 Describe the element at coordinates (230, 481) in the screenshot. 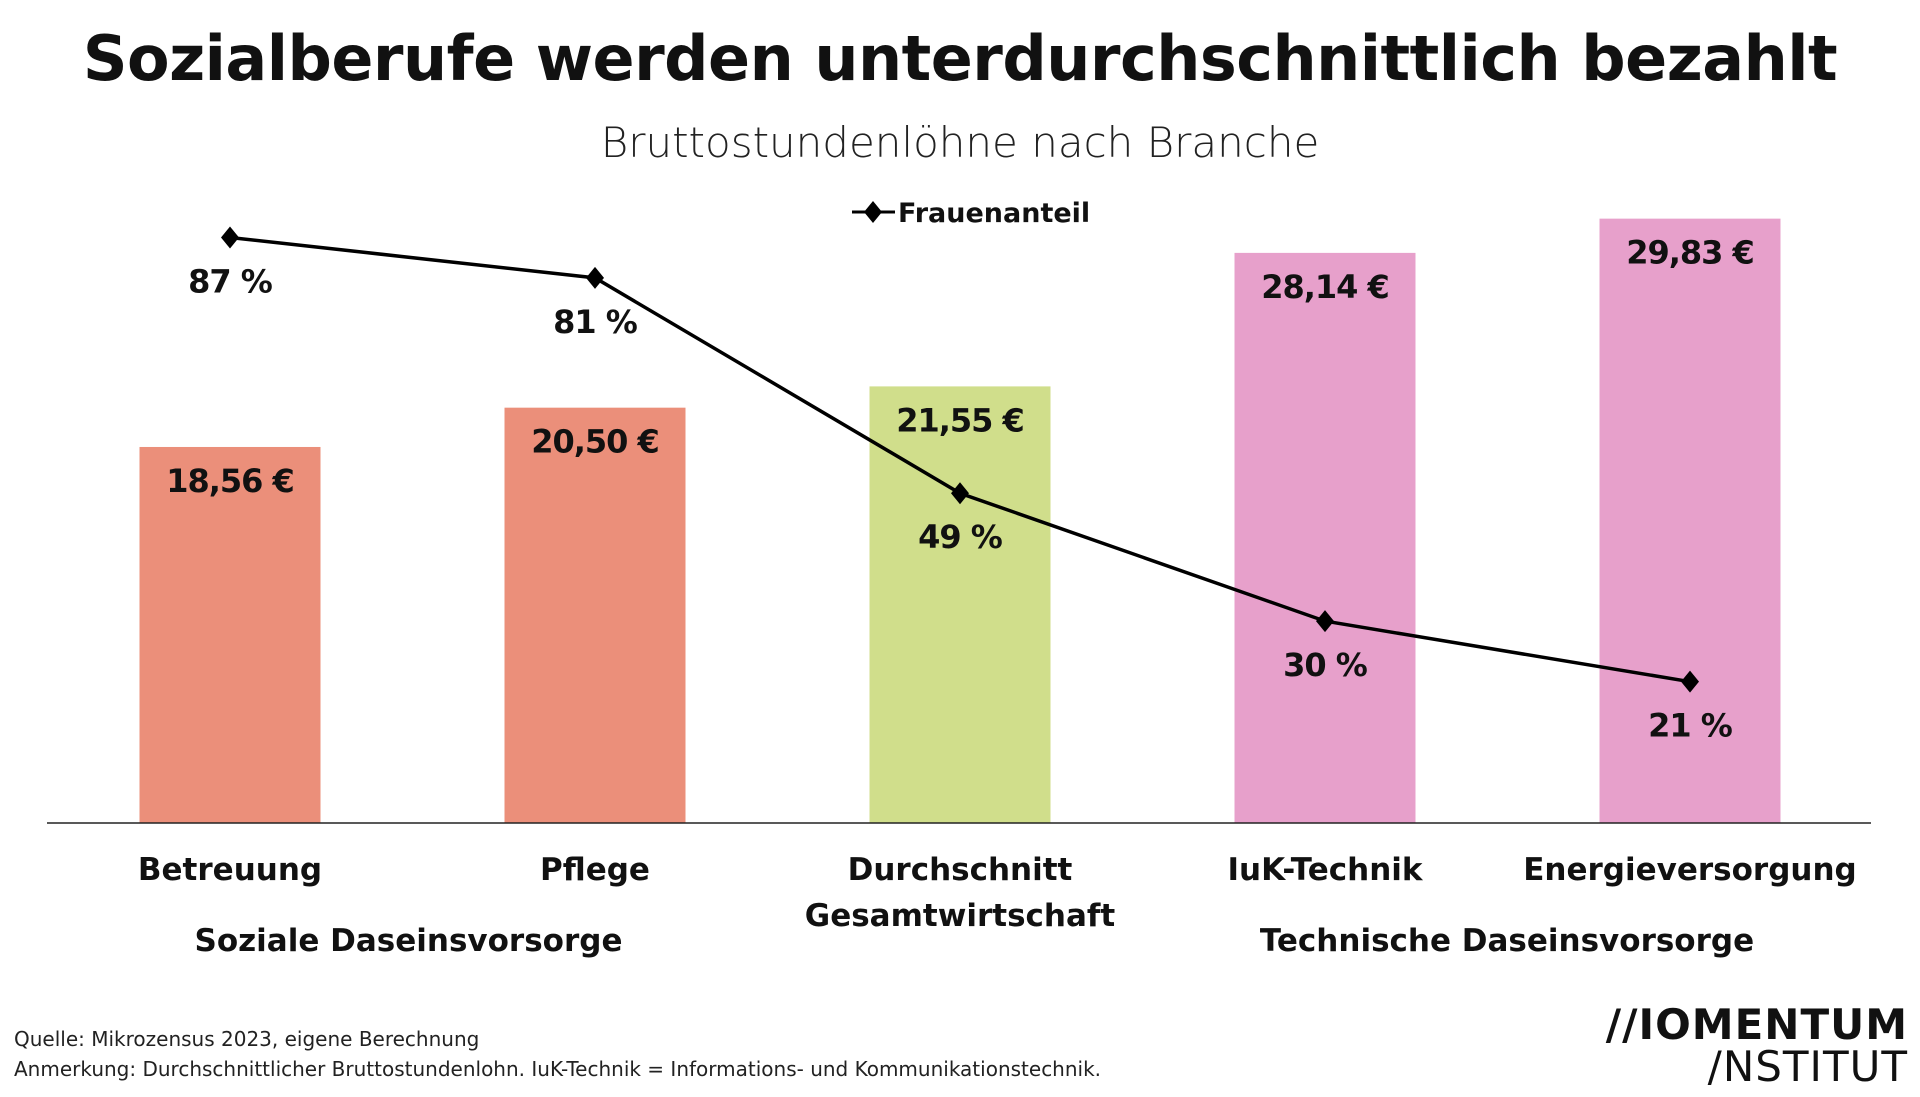

I see `bar-value-label: 18,56 €` at that location.